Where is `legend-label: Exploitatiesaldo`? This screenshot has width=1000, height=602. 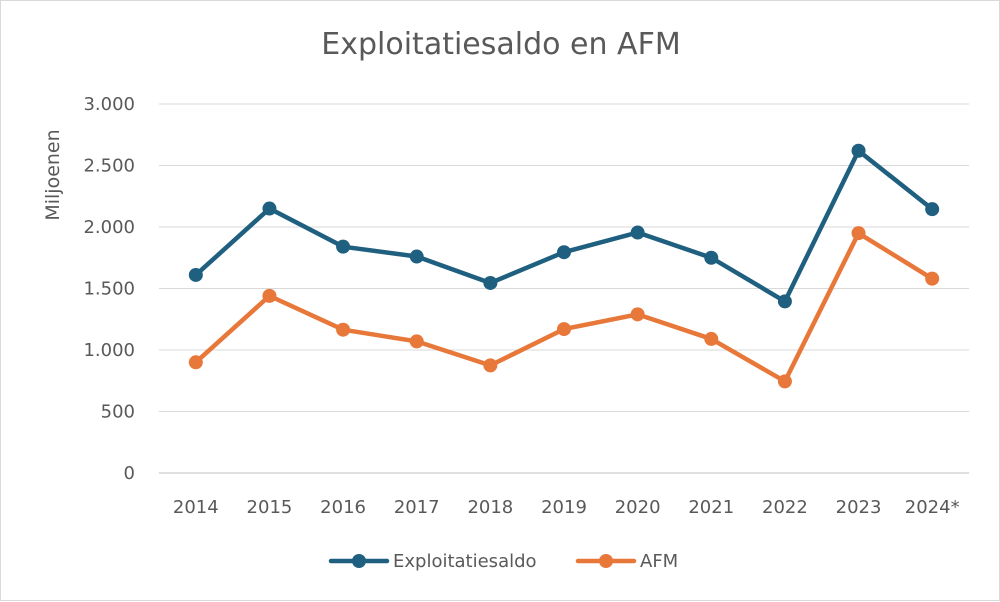 legend-label: Exploitatiesaldo is located at coordinates (465, 561).